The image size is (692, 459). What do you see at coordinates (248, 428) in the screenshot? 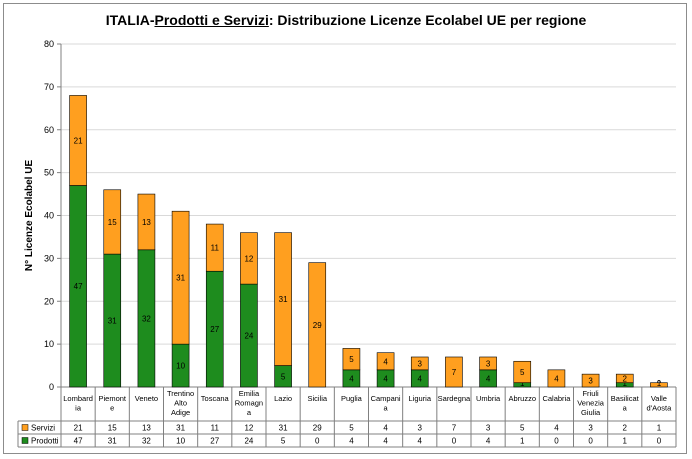
I see `table-value-servizi: 12` at bounding box center [248, 428].